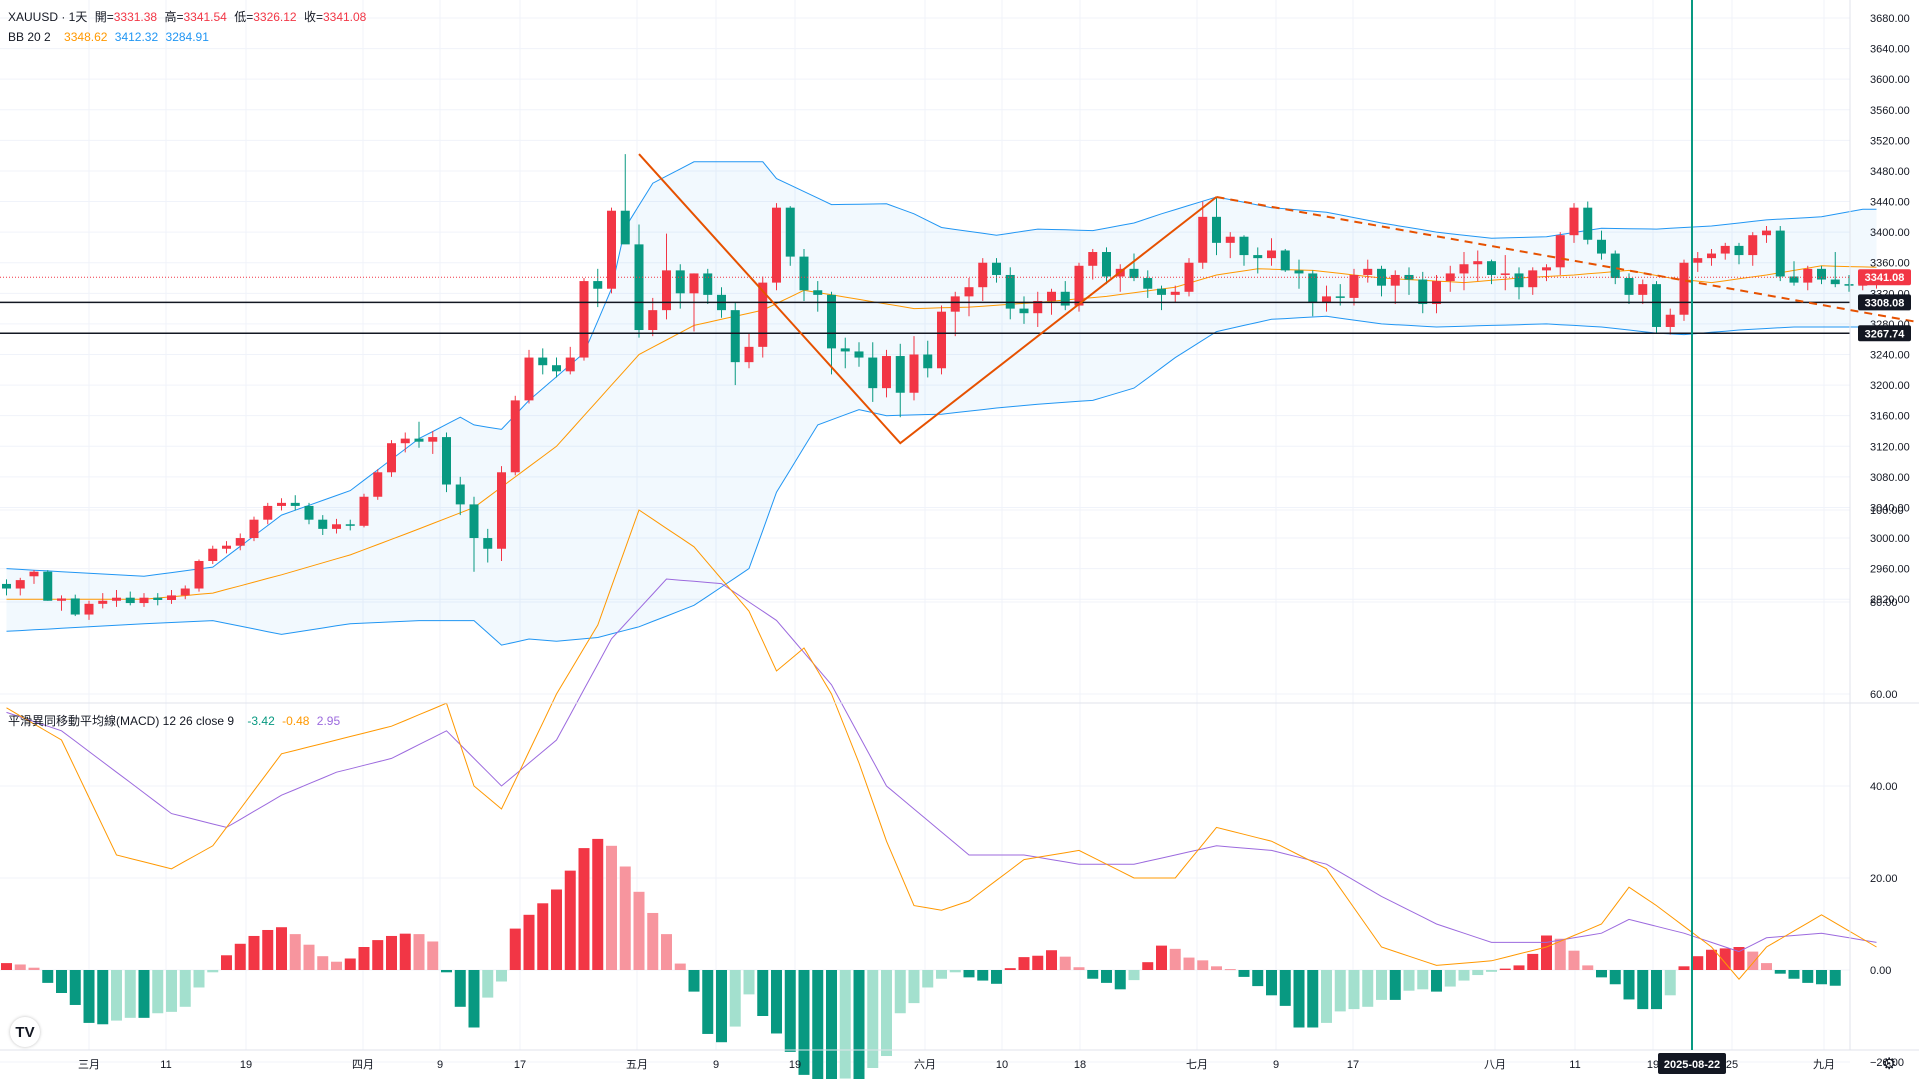 This screenshot has height=1079, width=1919. What do you see at coordinates (104, 17) in the screenshot?
I see `open-label: 開=` at bounding box center [104, 17].